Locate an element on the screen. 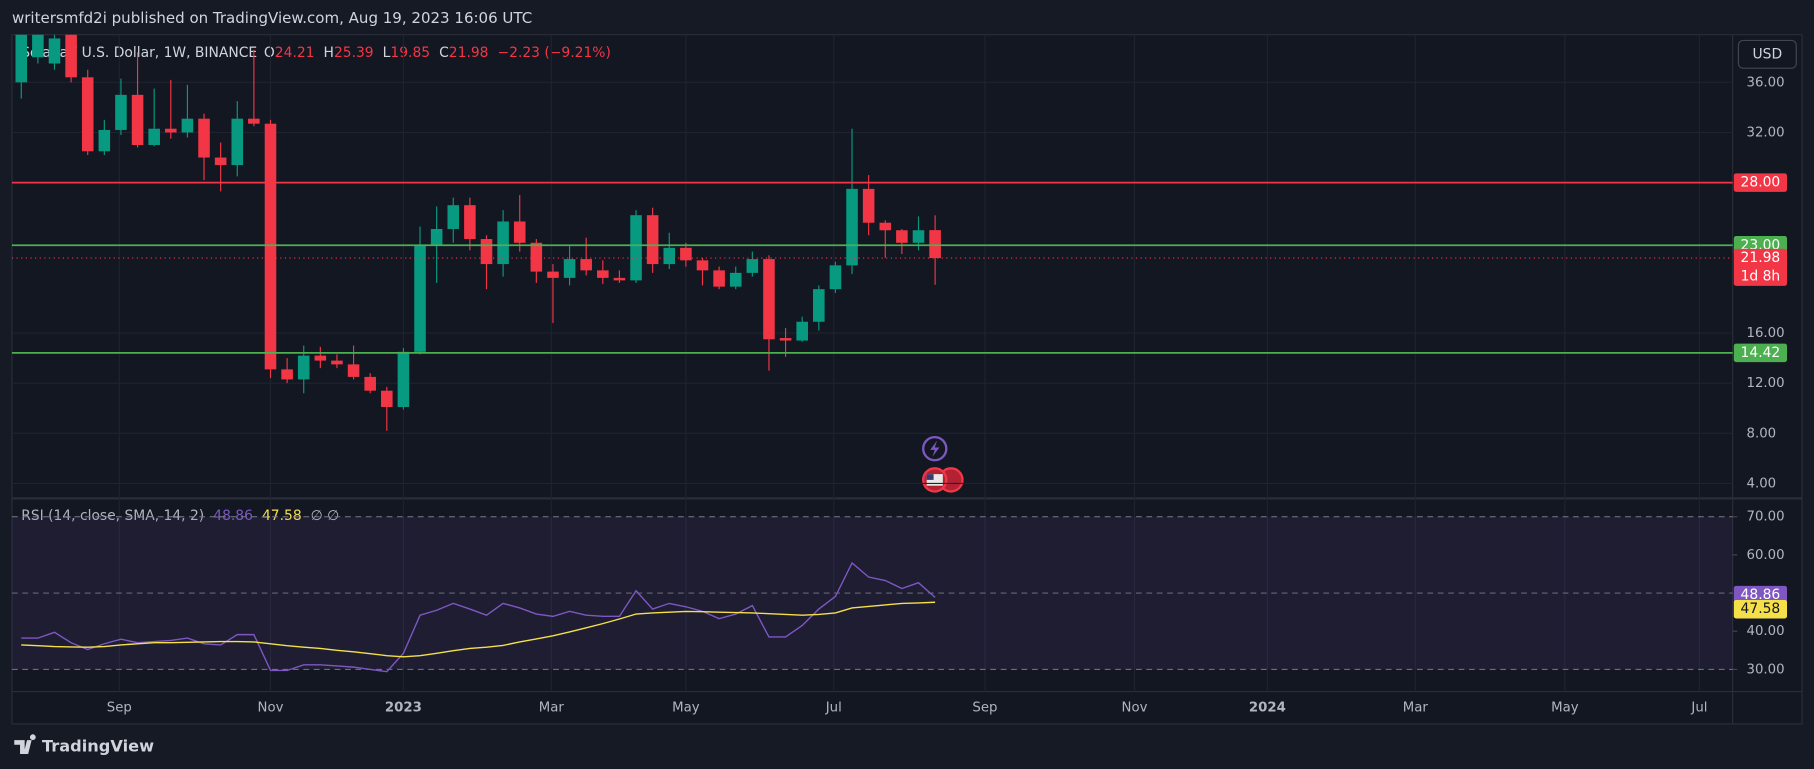 This screenshot has width=1814, height=769. last-value-box is located at coordinates (1760, 609).